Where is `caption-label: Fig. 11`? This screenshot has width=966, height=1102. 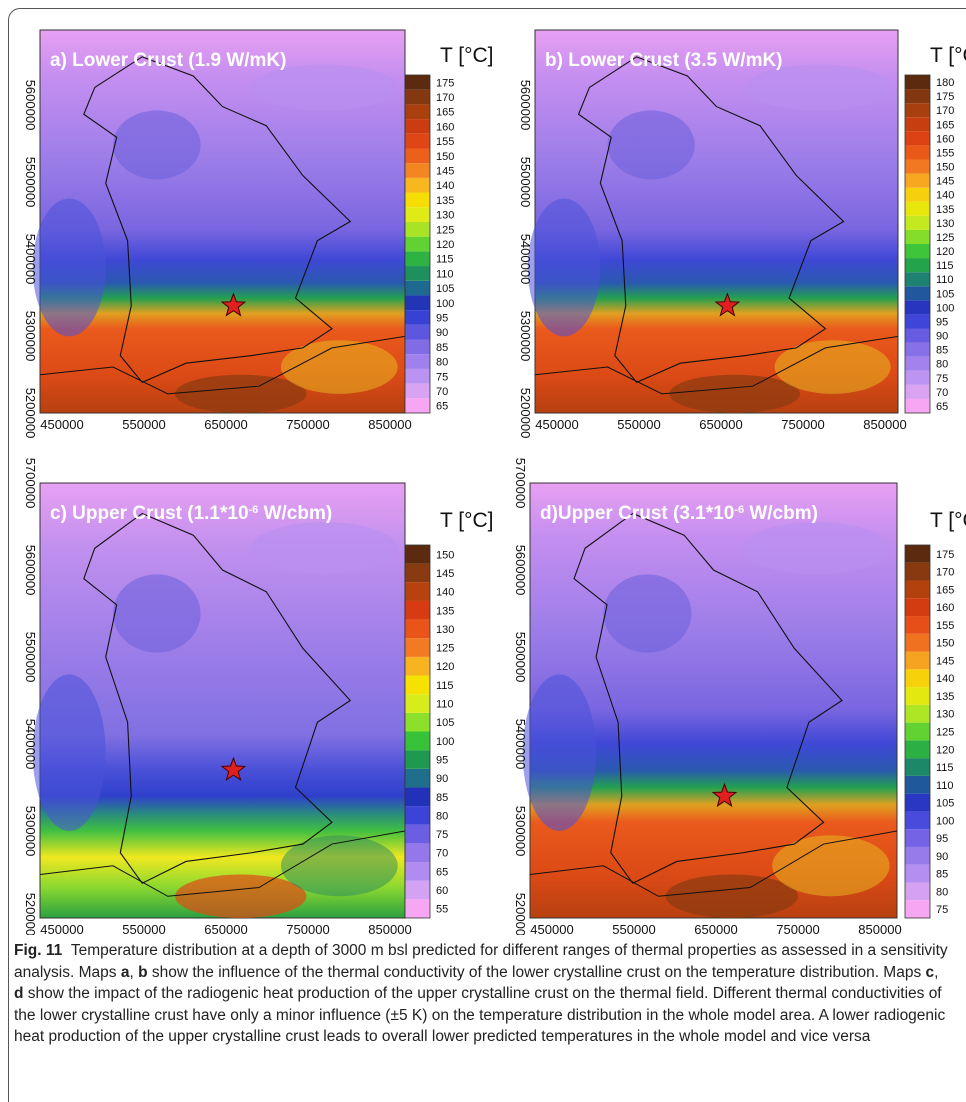 caption-label: Fig. 11 is located at coordinates (38, 950).